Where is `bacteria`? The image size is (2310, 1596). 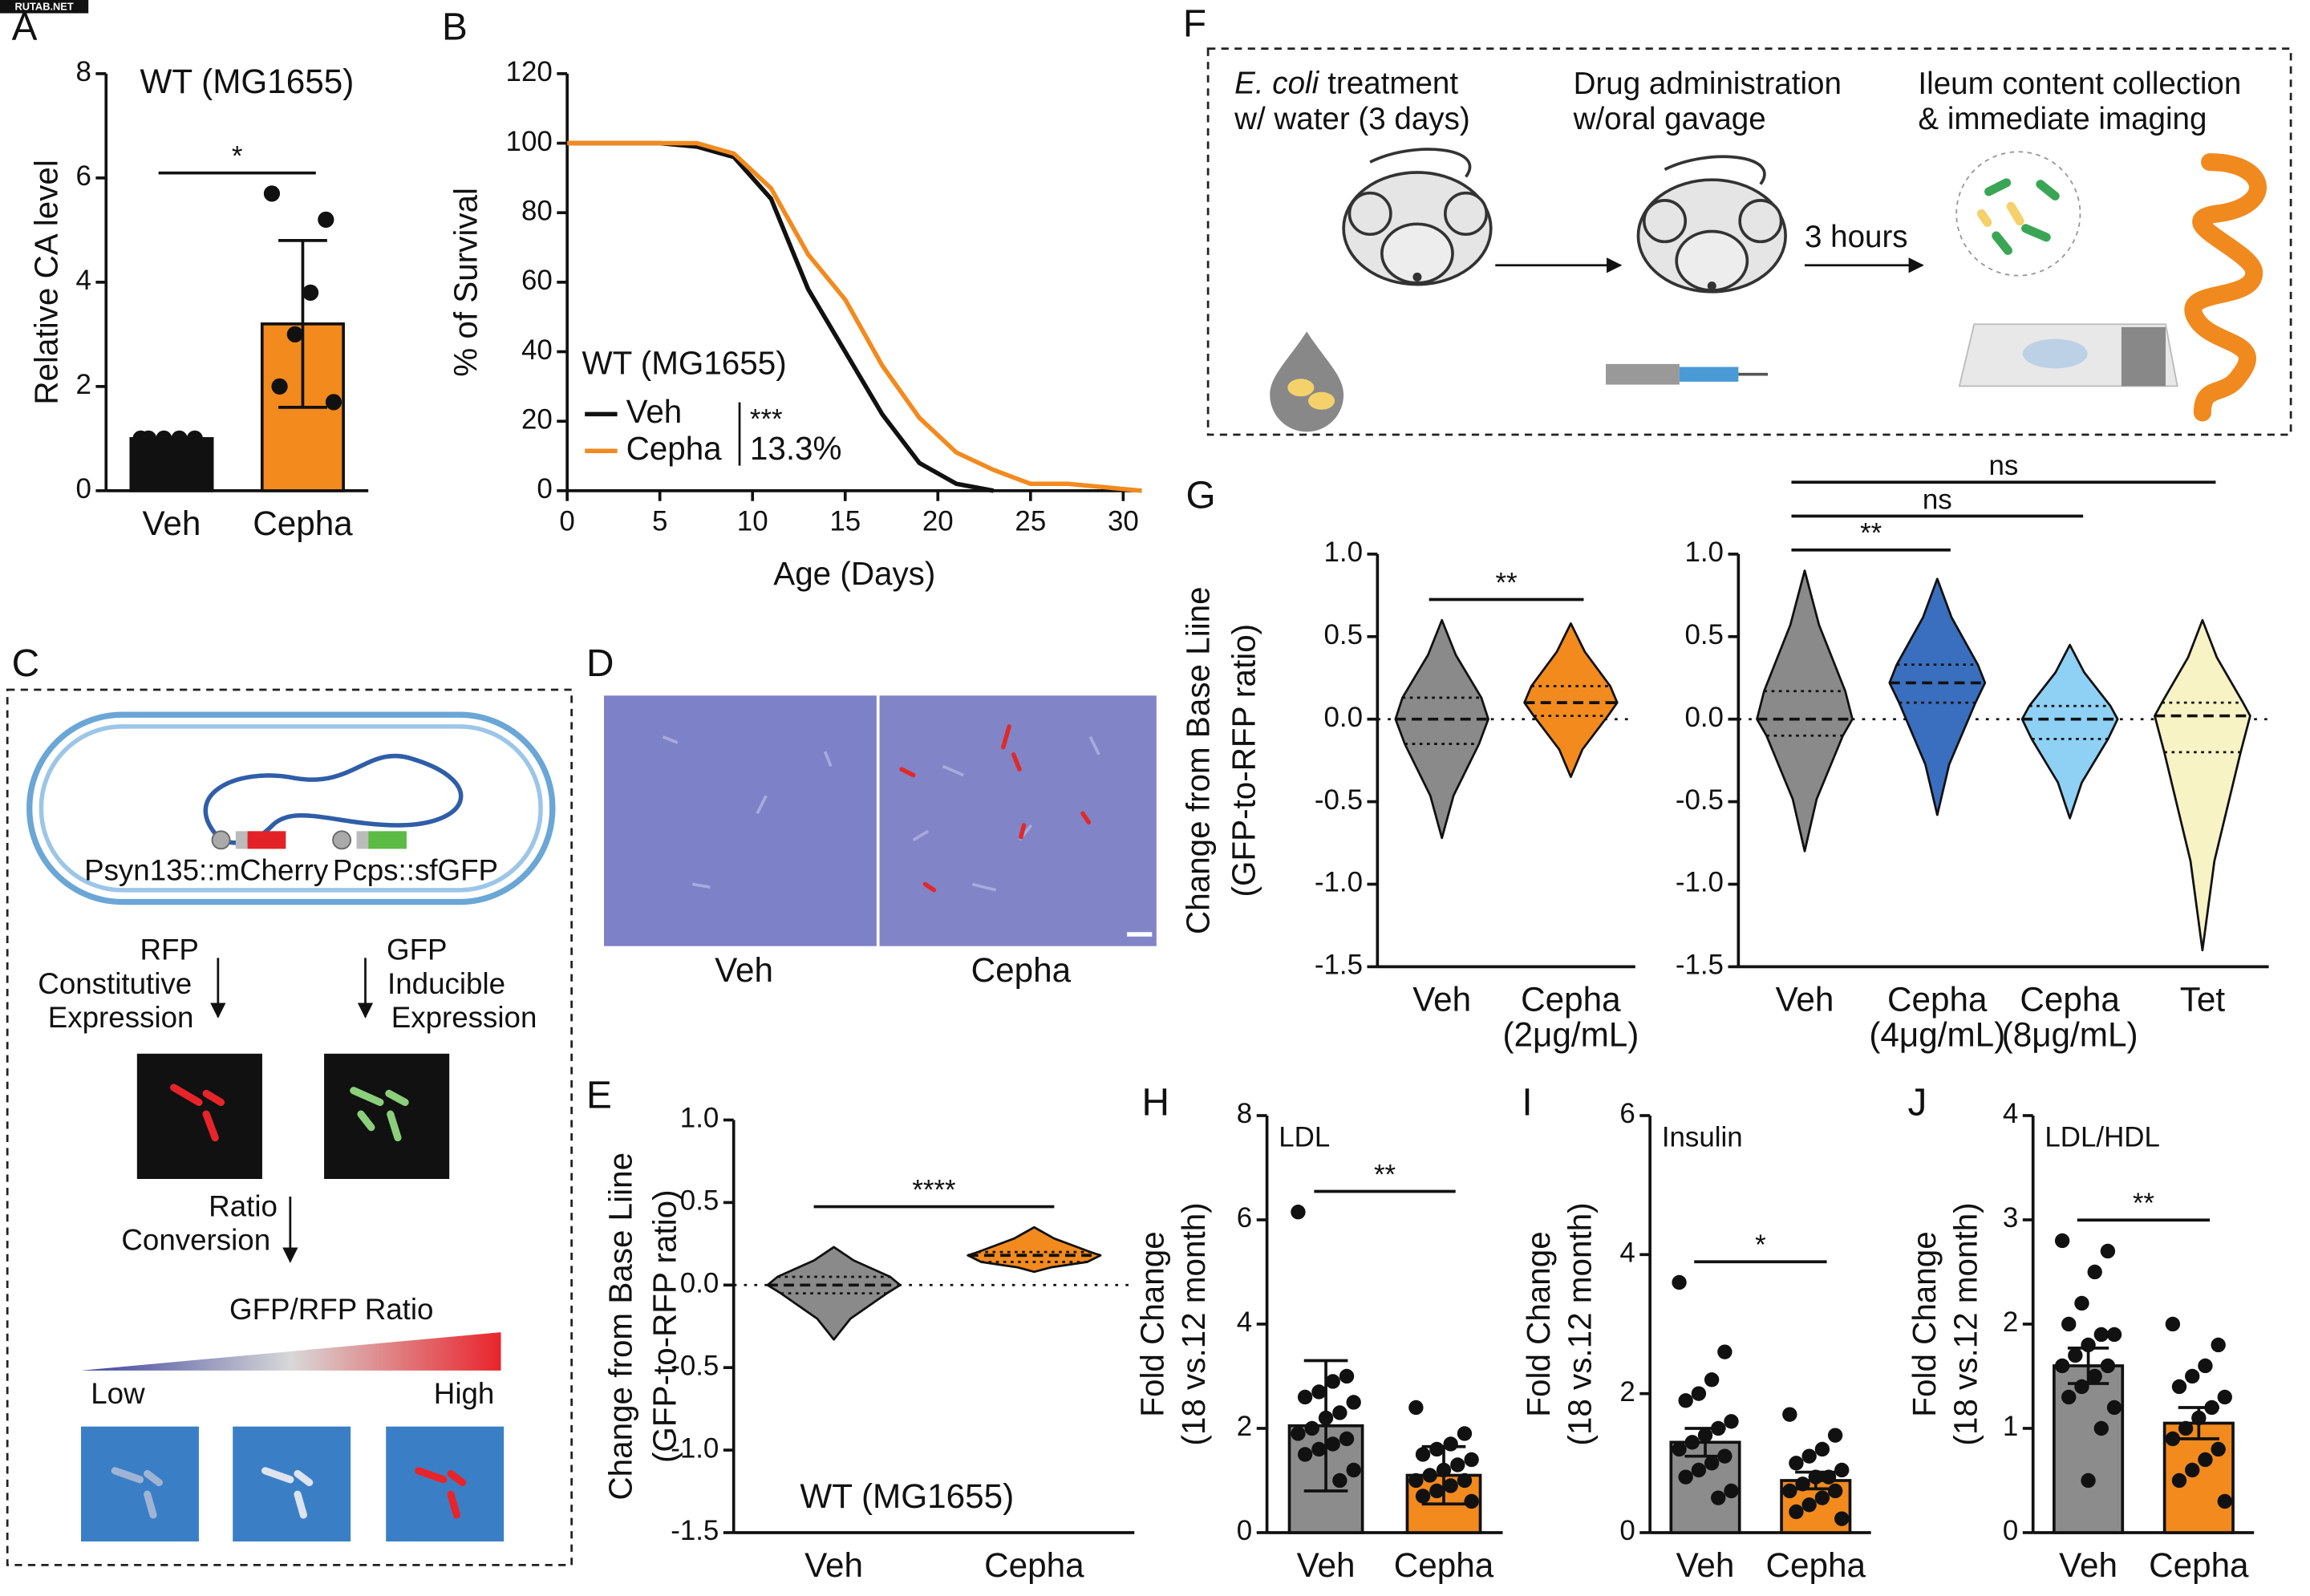 bacteria is located at coordinates (1301, 388).